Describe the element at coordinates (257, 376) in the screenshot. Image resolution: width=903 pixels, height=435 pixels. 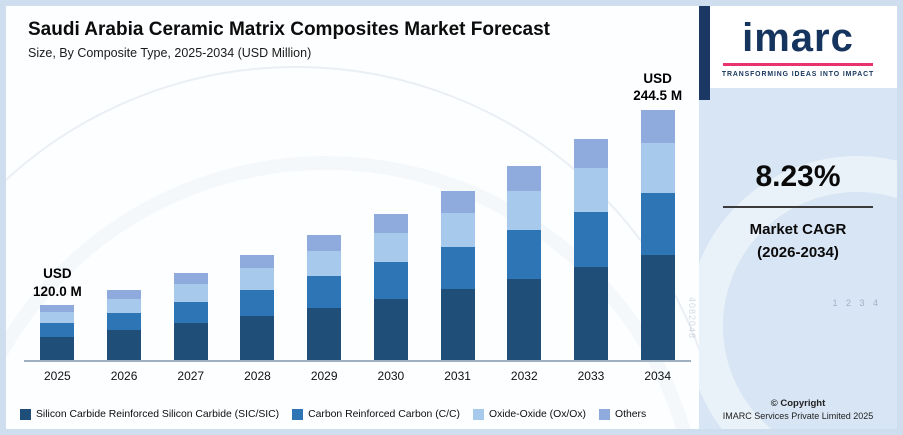
I see `x-axis-tick-label: 2028` at that location.